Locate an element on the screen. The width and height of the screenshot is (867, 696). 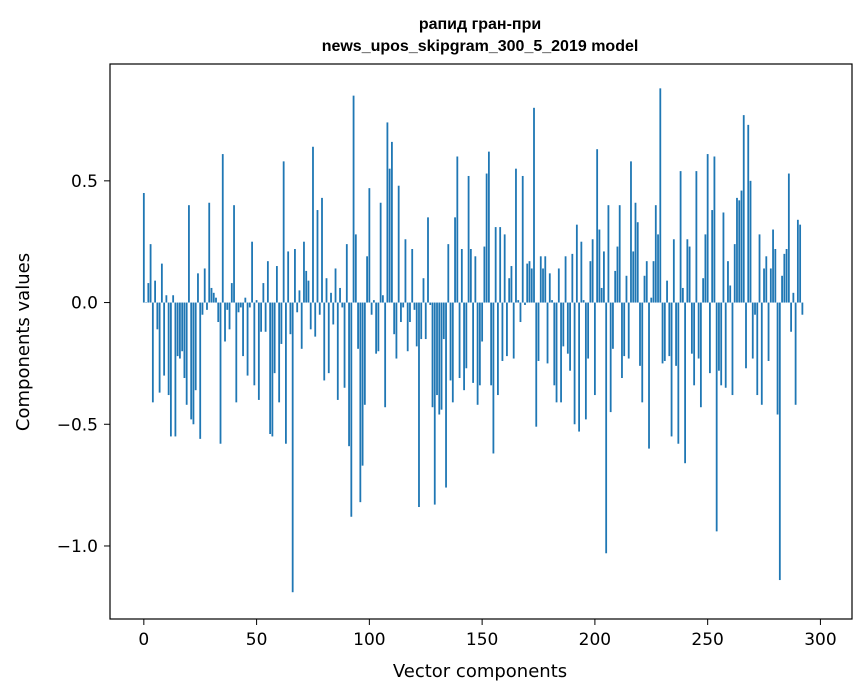
chart-title-line-2: news_upos_skipgram_300_5_2019 model is located at coordinates (480, 46).